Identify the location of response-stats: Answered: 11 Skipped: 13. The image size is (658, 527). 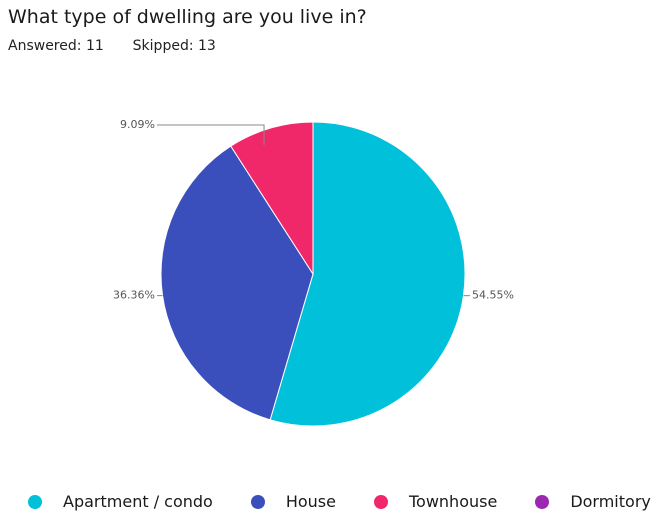
(112, 46).